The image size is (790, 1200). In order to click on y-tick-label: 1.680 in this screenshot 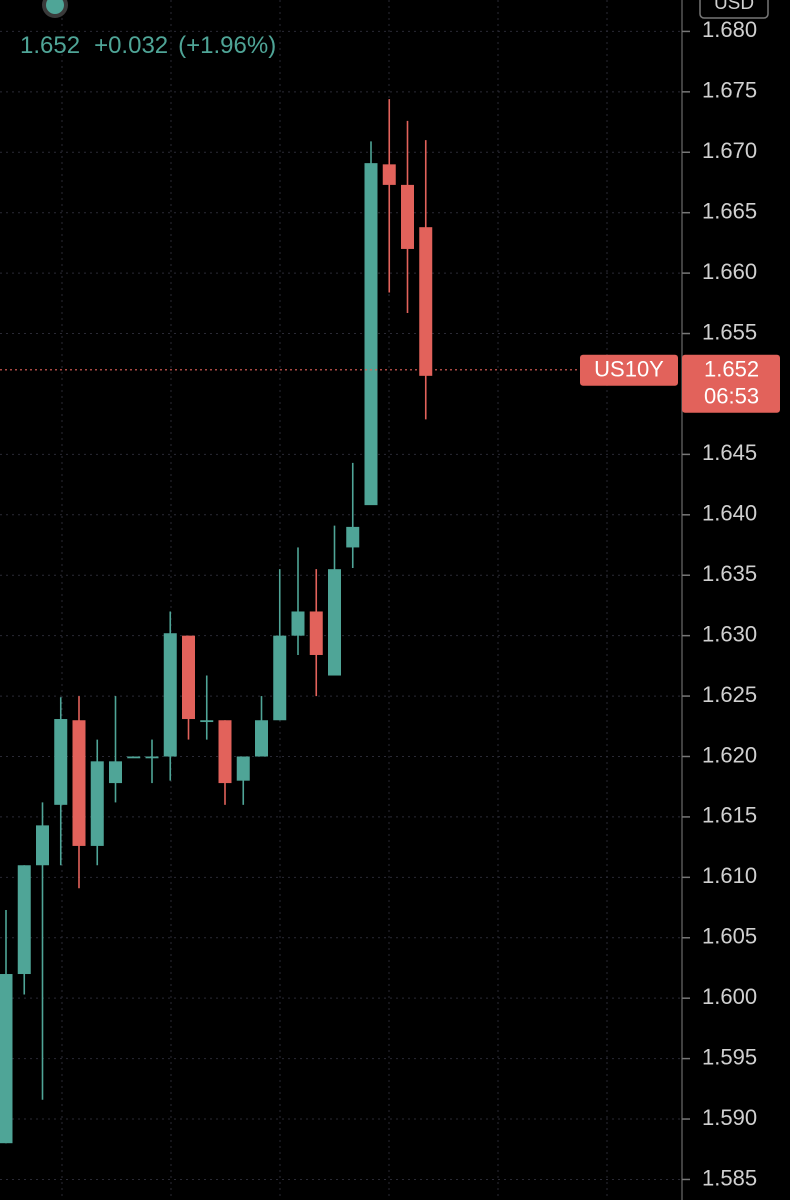, I will do `click(729, 29)`.